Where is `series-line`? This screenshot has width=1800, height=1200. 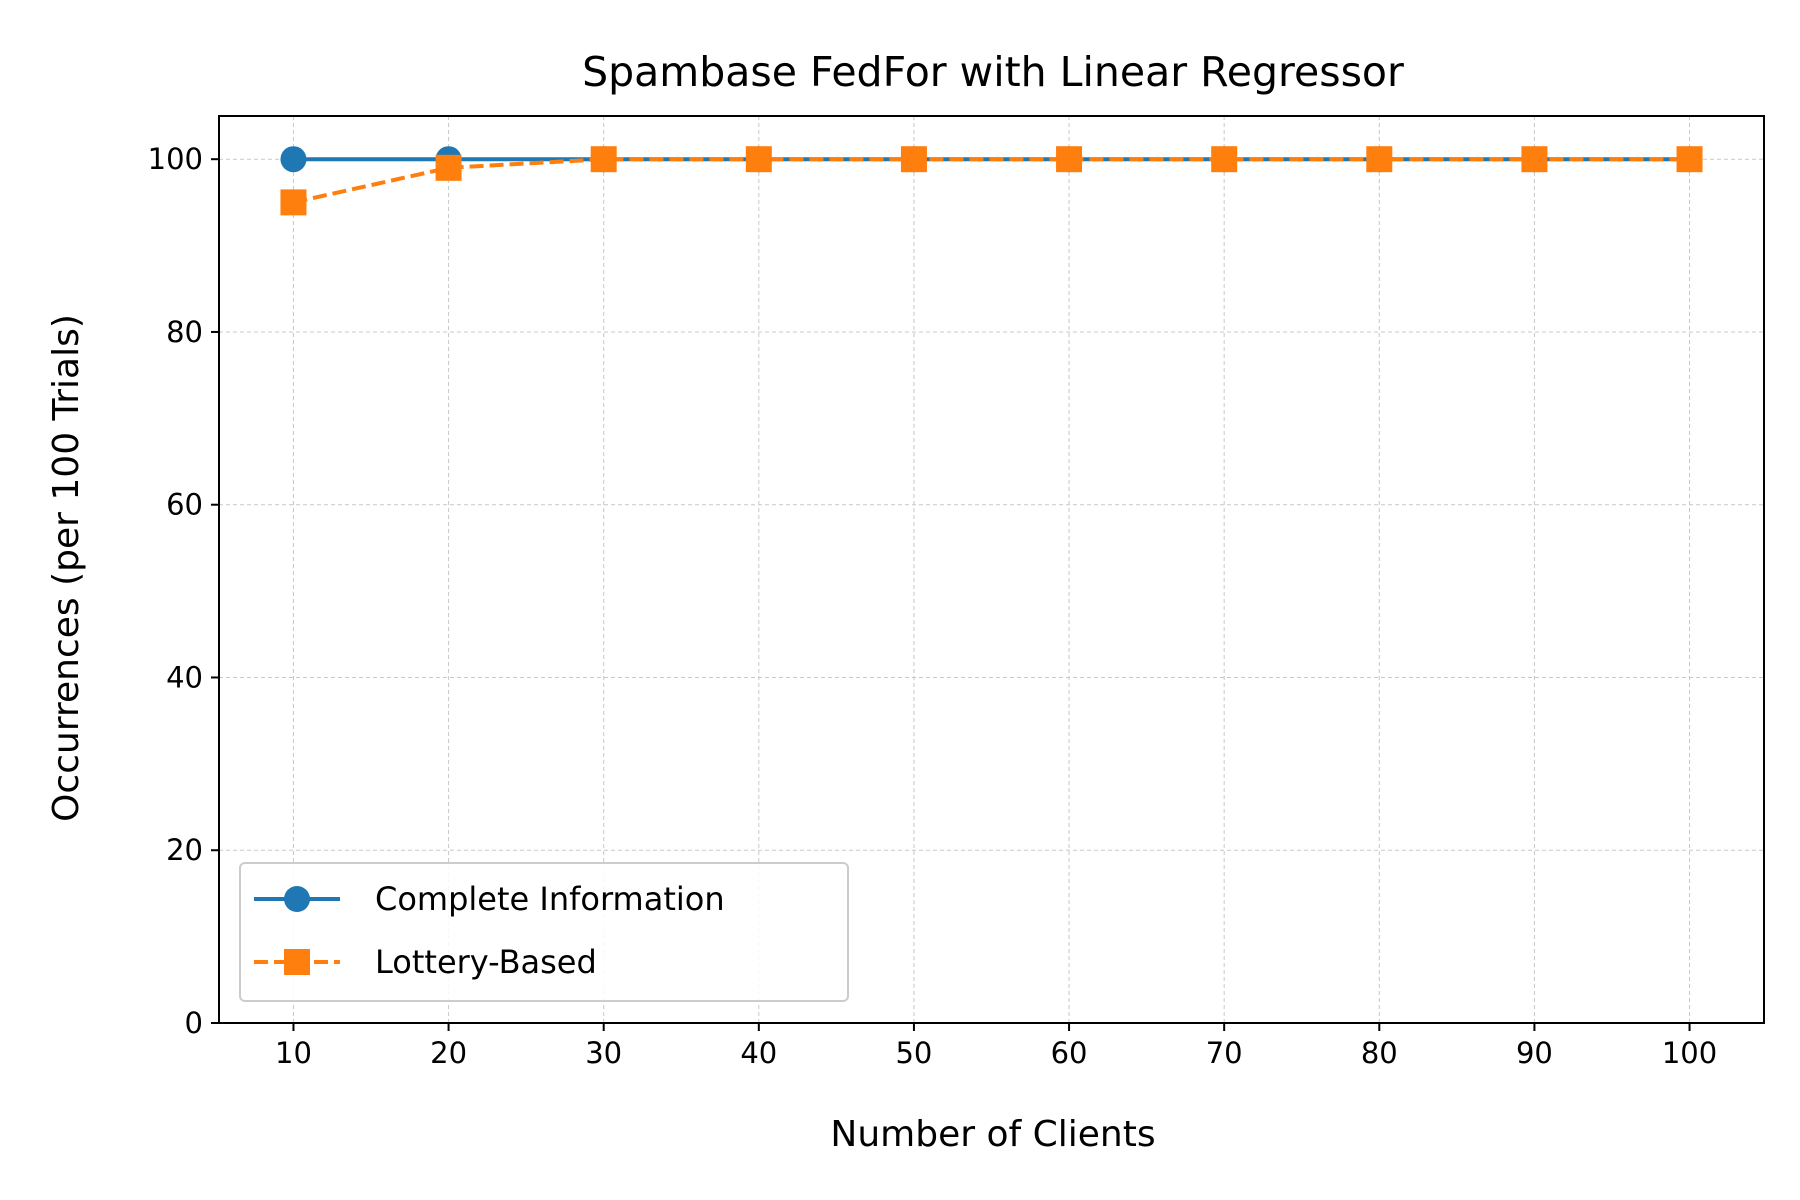
series-line is located at coordinates (991, 181).